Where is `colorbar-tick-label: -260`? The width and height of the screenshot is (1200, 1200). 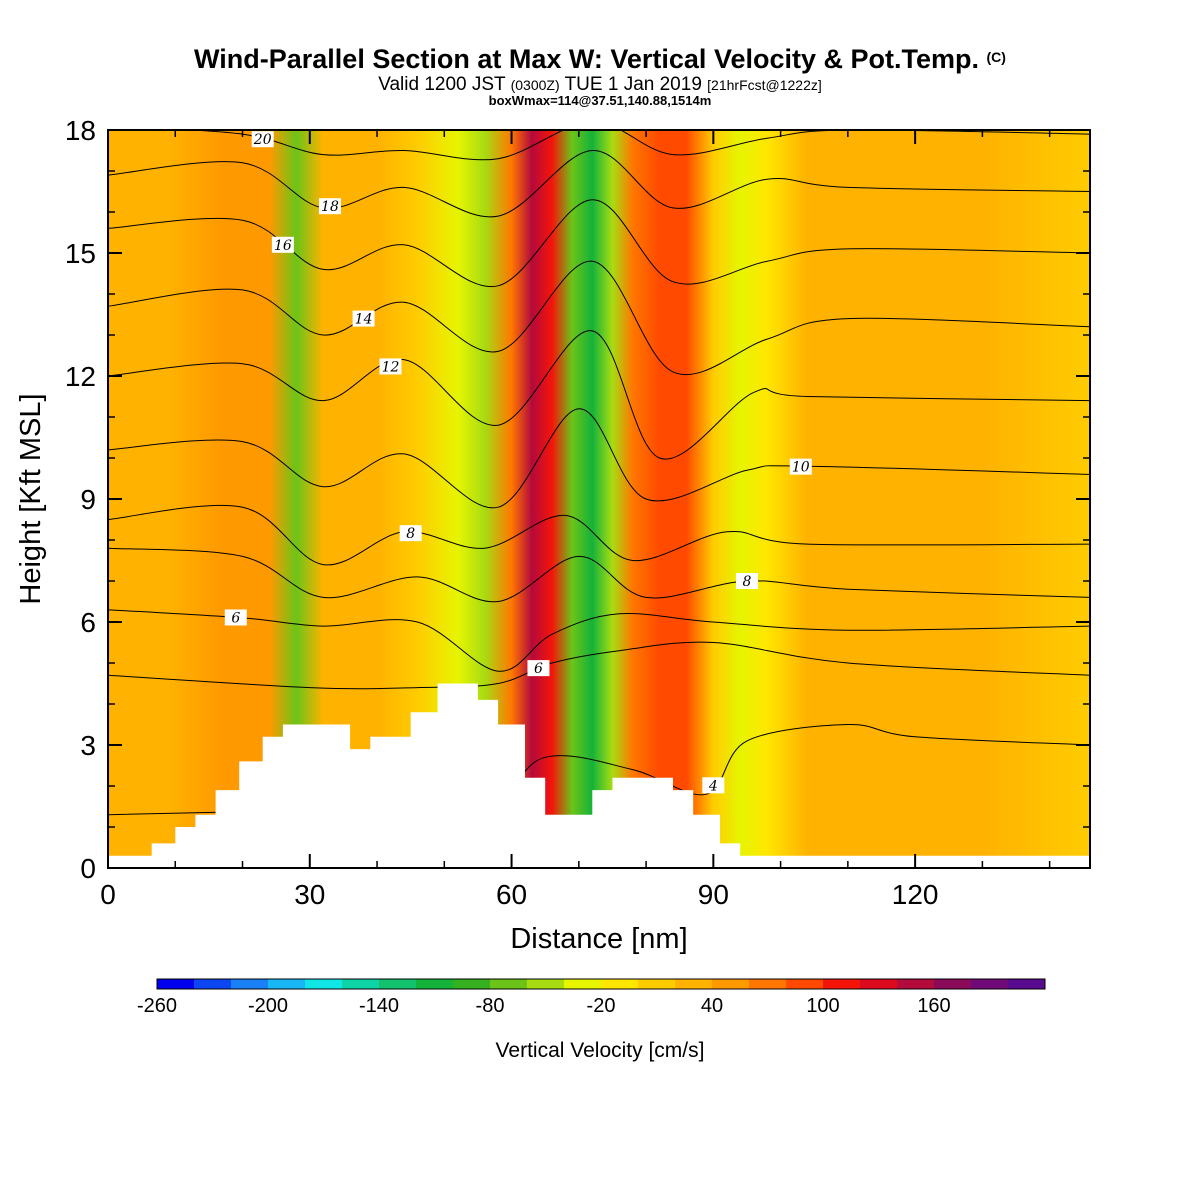 colorbar-tick-label: -260 is located at coordinates (157, 1006).